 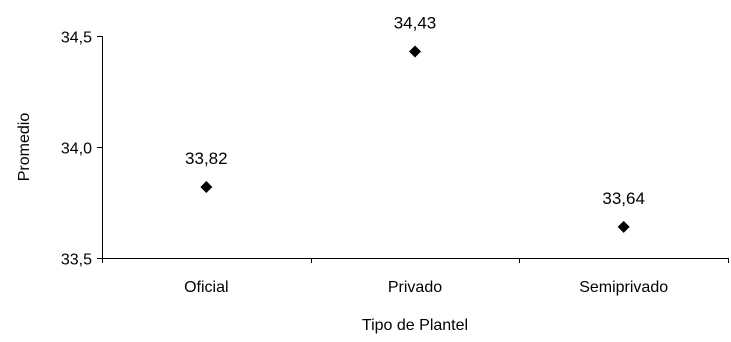 What do you see at coordinates (415, 23) in the screenshot?
I see `data-value-label: 34,43` at bounding box center [415, 23].